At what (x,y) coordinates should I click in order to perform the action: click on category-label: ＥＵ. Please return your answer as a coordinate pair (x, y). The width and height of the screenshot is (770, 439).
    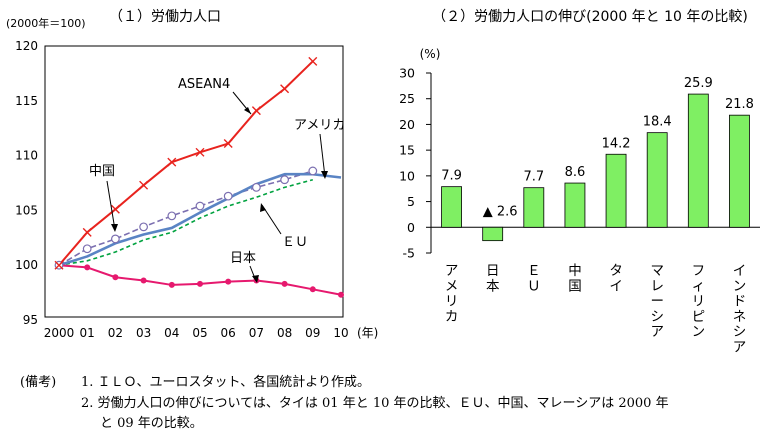
    Looking at the image, I should click on (534, 278).